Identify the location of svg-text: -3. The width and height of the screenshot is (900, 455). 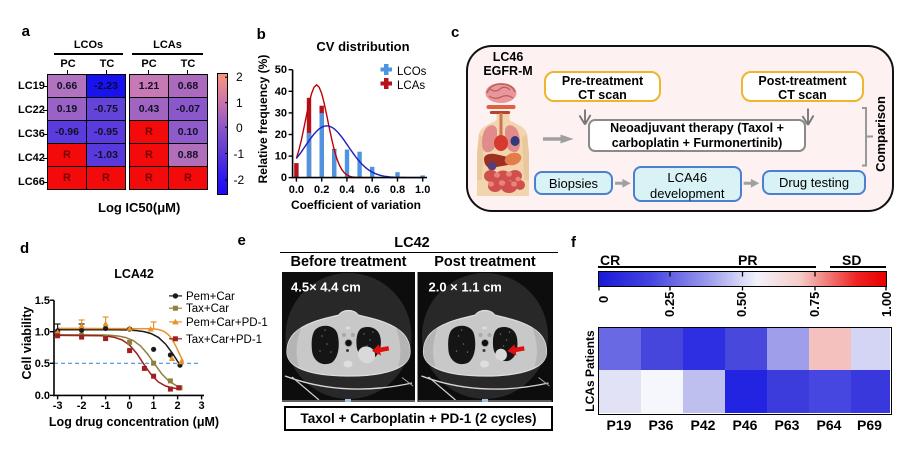
(58, 406).